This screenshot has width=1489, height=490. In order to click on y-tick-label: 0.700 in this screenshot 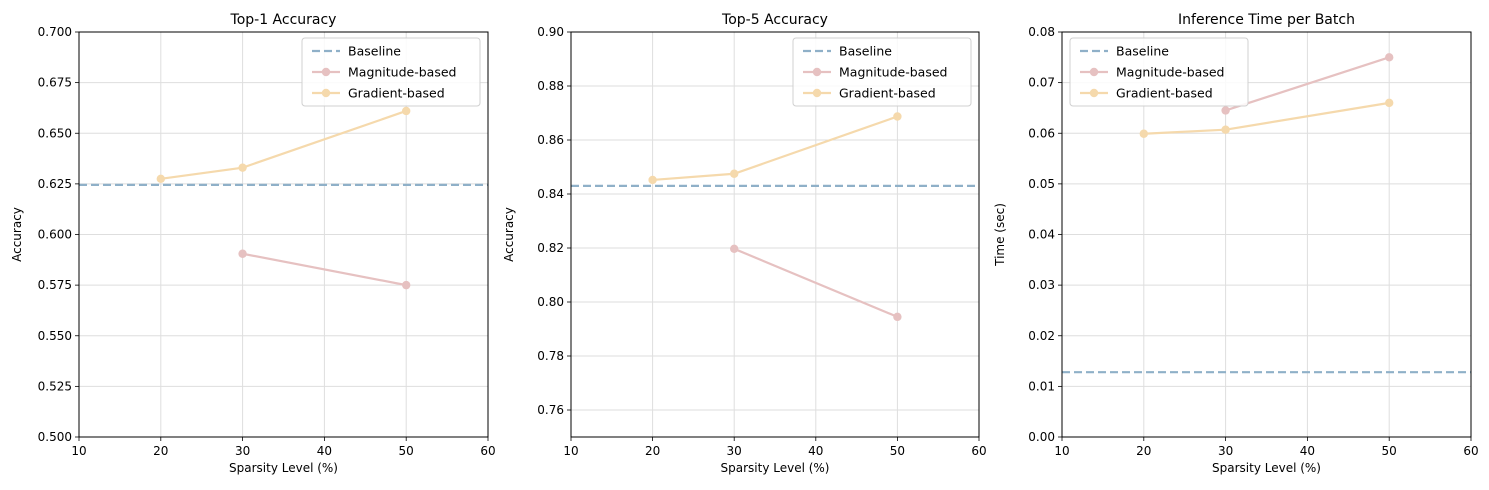, I will do `click(55, 32)`.